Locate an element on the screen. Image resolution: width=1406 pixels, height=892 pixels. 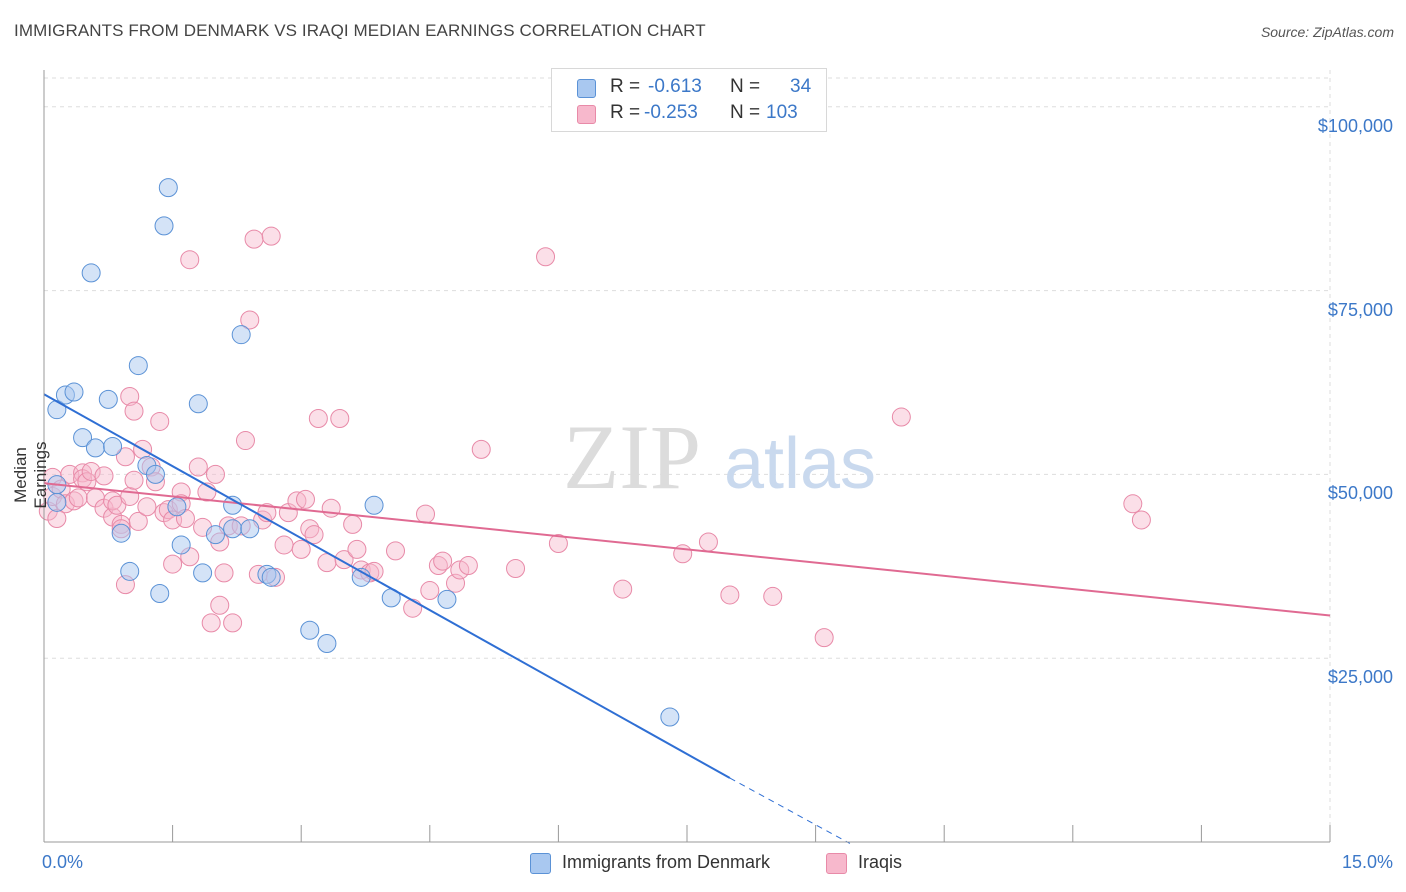
stats-row-iraqis: R = -0.253 N = 103 is located at coordinates (689, 114).